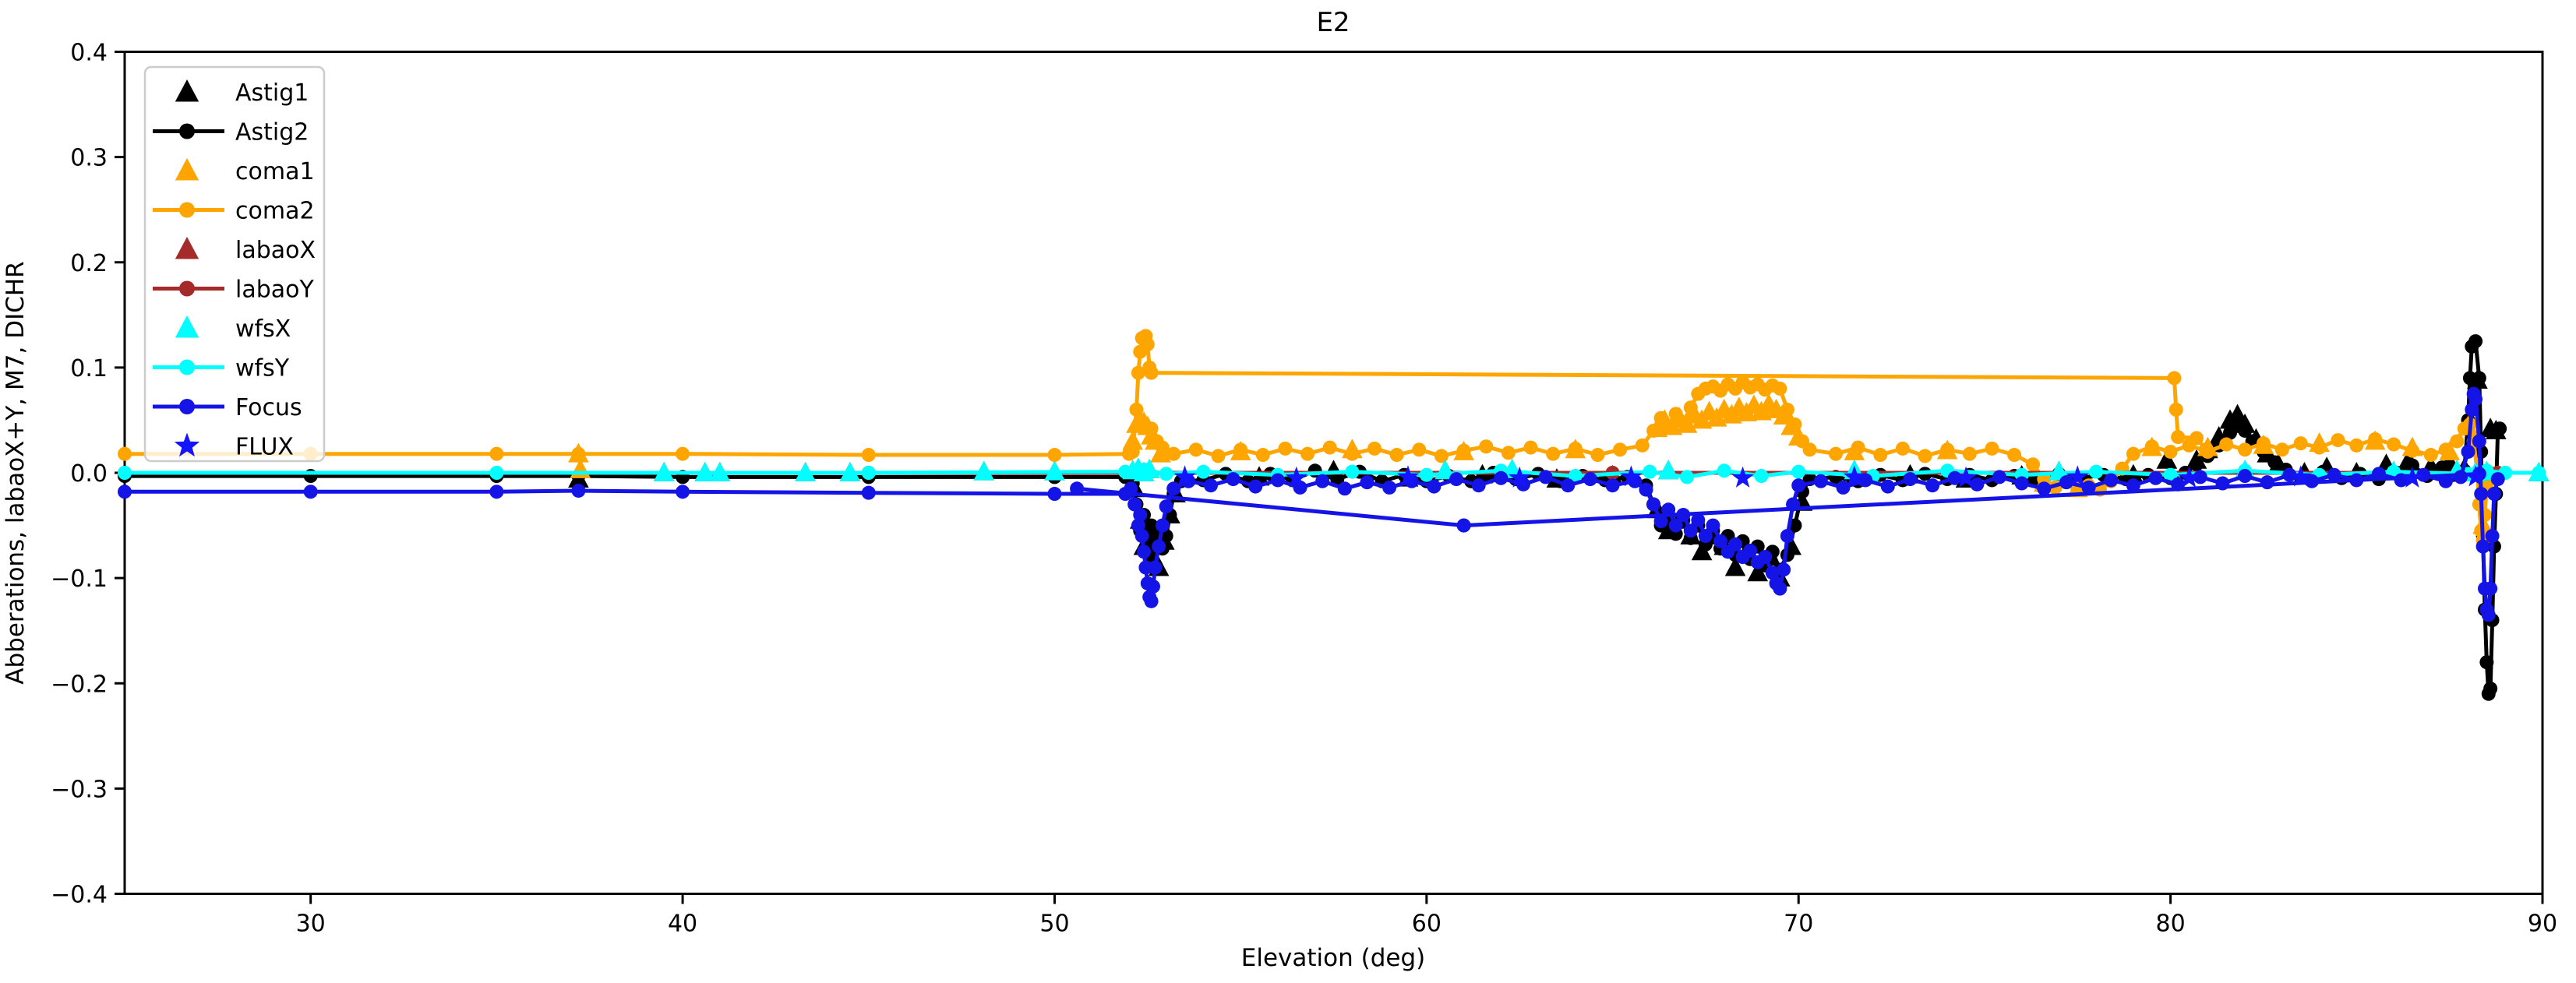  I want to click on y-tick-label: −0.4, so click(79, 895).